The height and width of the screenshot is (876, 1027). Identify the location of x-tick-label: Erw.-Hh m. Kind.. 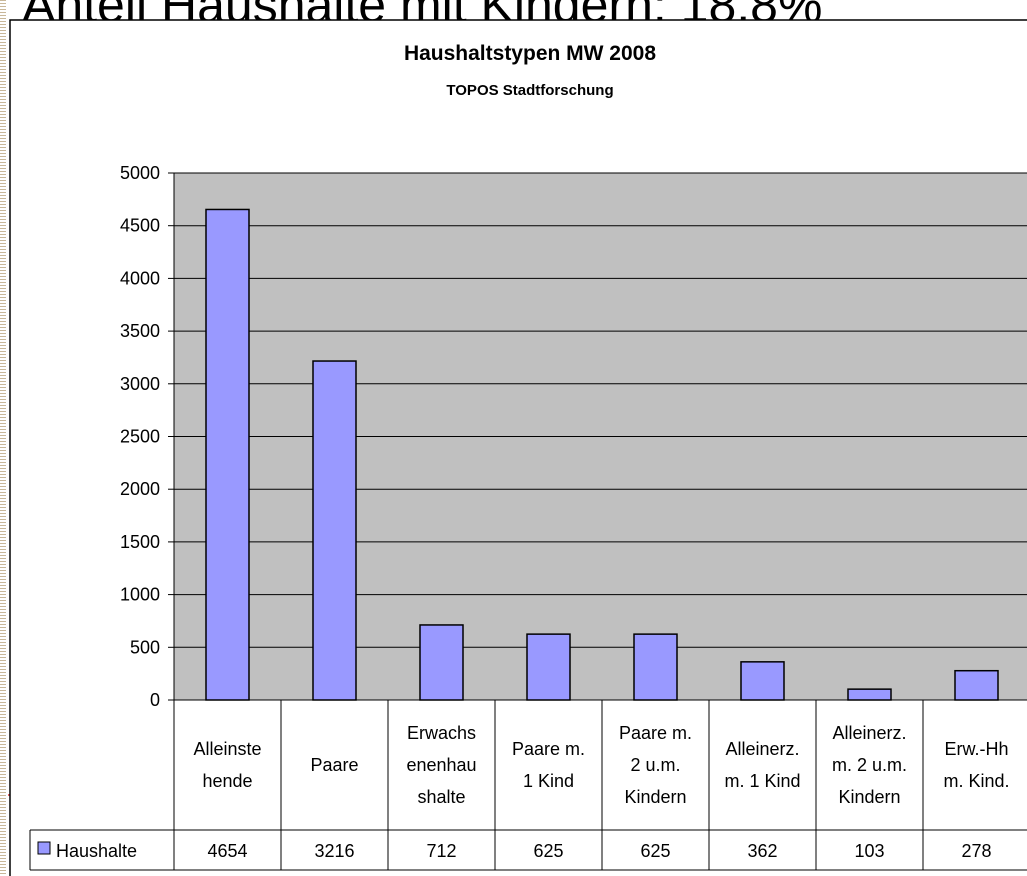
(976, 765).